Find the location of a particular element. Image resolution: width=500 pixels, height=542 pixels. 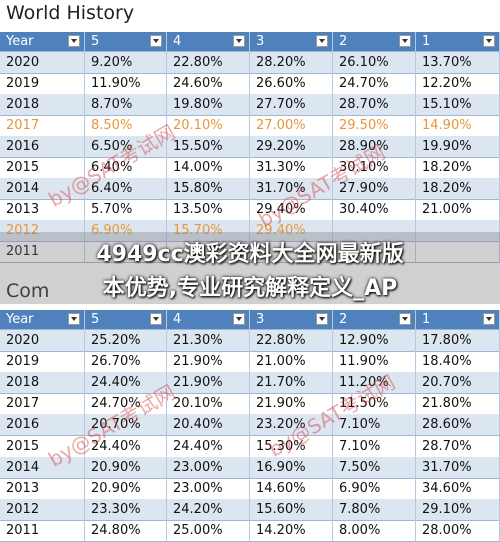

cell: 20.40% is located at coordinates (208, 425).